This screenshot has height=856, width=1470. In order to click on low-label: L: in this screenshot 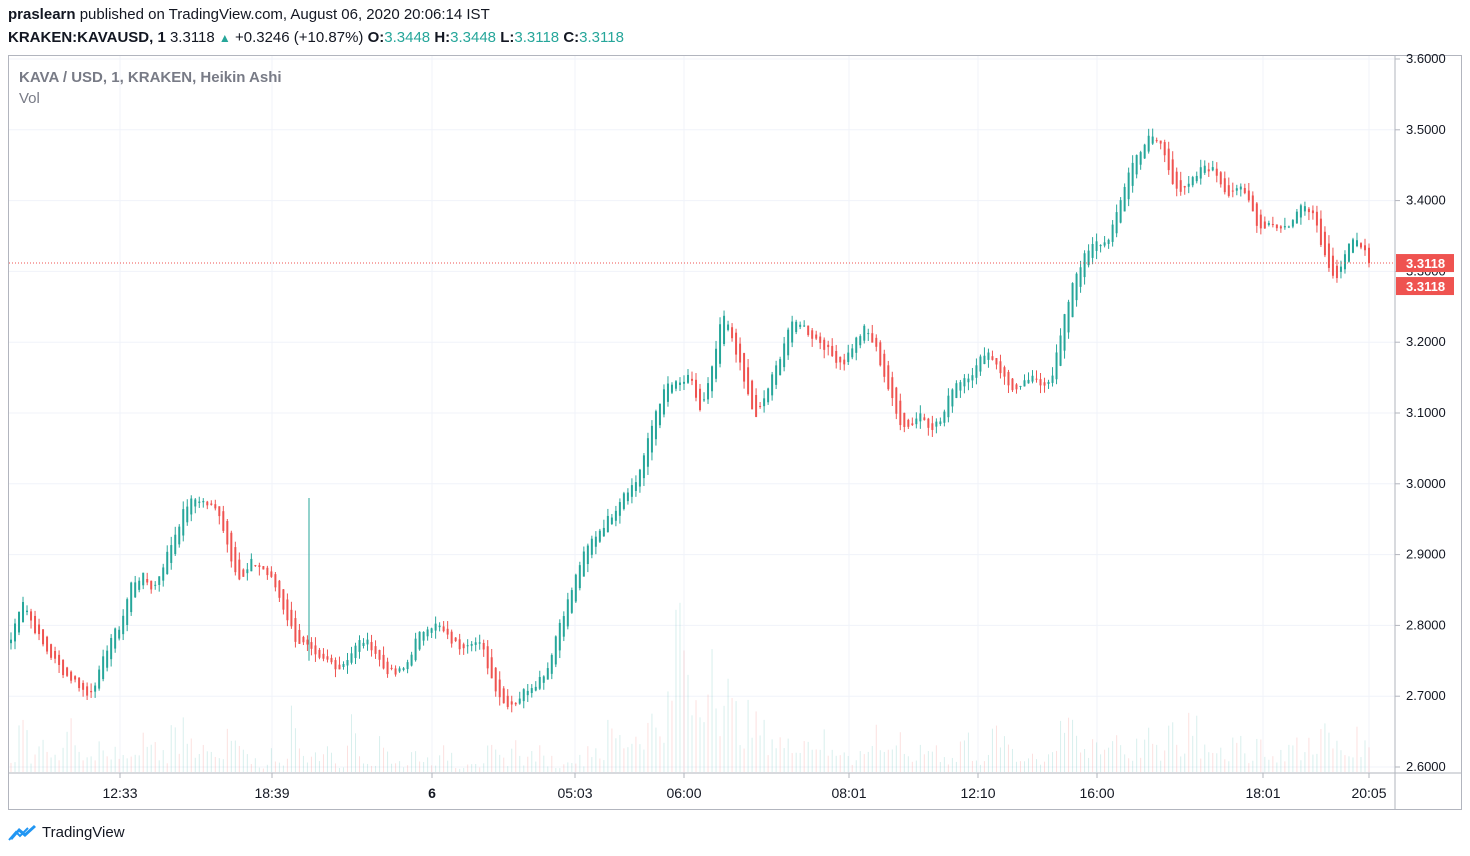, I will do `click(507, 37)`.